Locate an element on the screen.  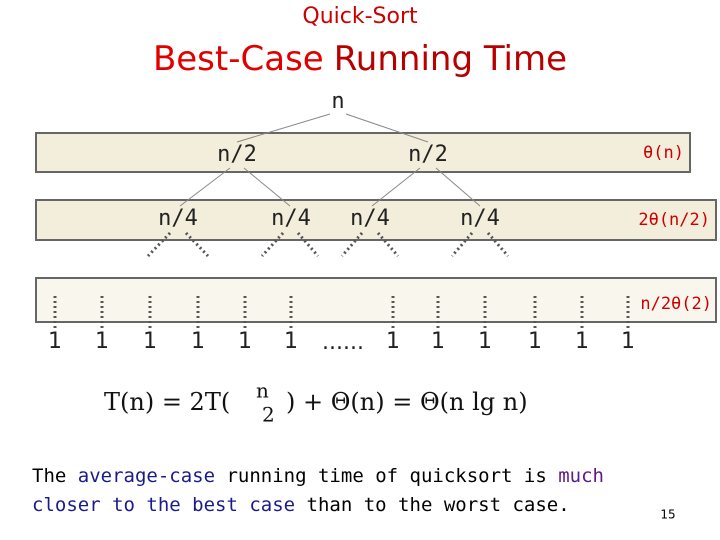
subtitle: Quick-Sort is located at coordinates (360, 16).